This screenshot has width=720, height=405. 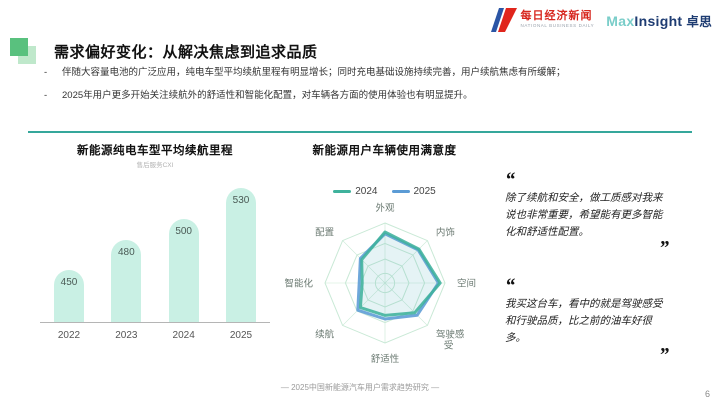 I want to click on radar-series-2024, so click(x=400, y=273).